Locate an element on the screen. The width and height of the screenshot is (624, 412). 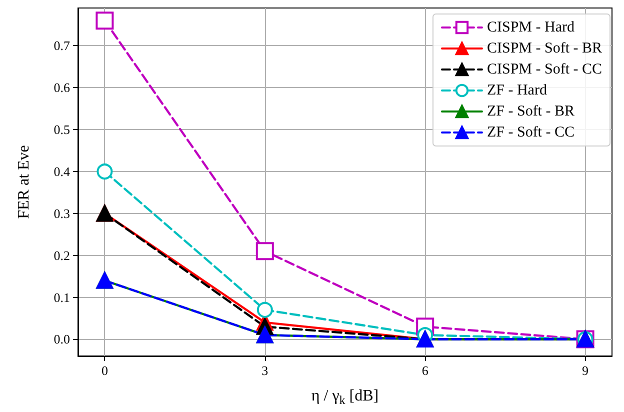
y-tick-label: 0.4 is located at coordinates (62, 172).